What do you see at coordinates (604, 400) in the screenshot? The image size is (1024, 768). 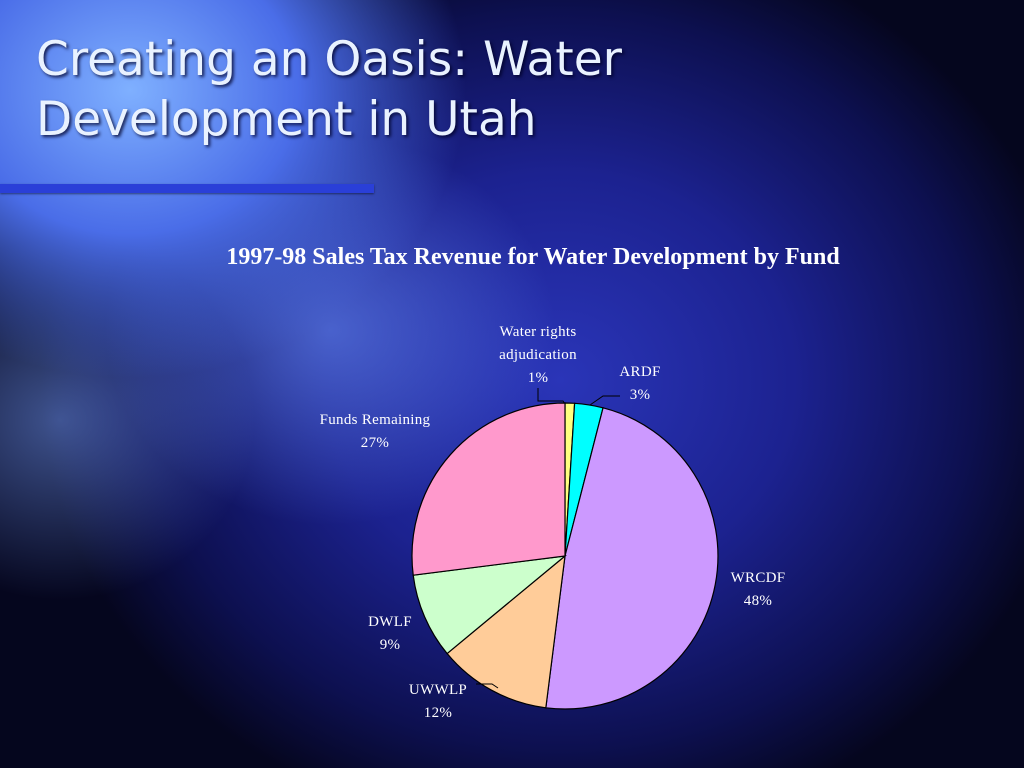 I see `leader-line-ardf` at bounding box center [604, 400].